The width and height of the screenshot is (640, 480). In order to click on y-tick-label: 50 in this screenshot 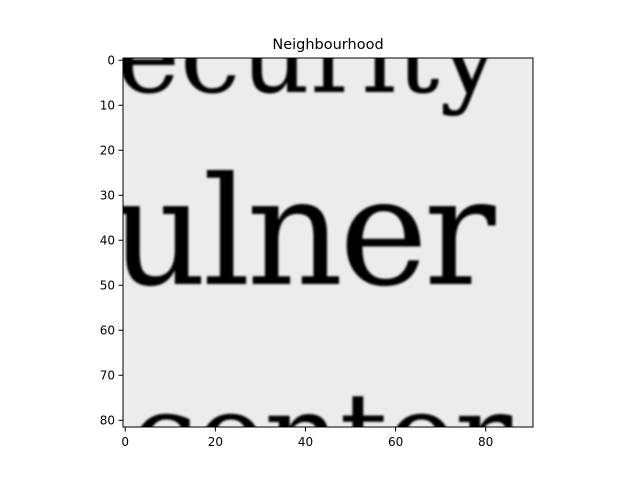, I will do `click(107, 286)`.